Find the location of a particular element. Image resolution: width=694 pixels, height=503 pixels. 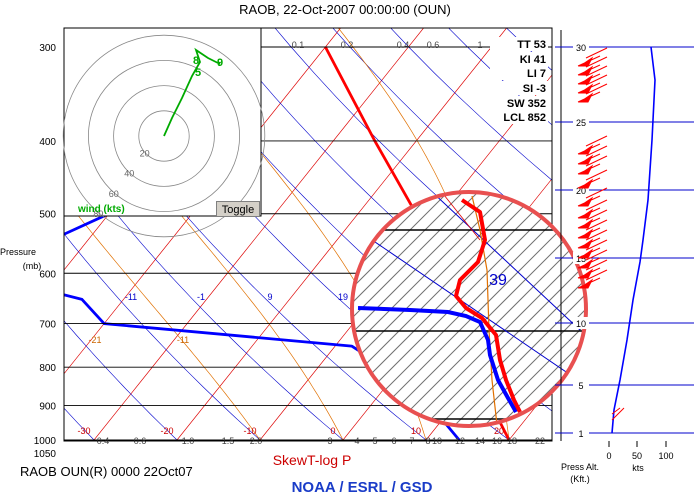

temperature-tick-label: -10 is located at coordinates (249, 431).